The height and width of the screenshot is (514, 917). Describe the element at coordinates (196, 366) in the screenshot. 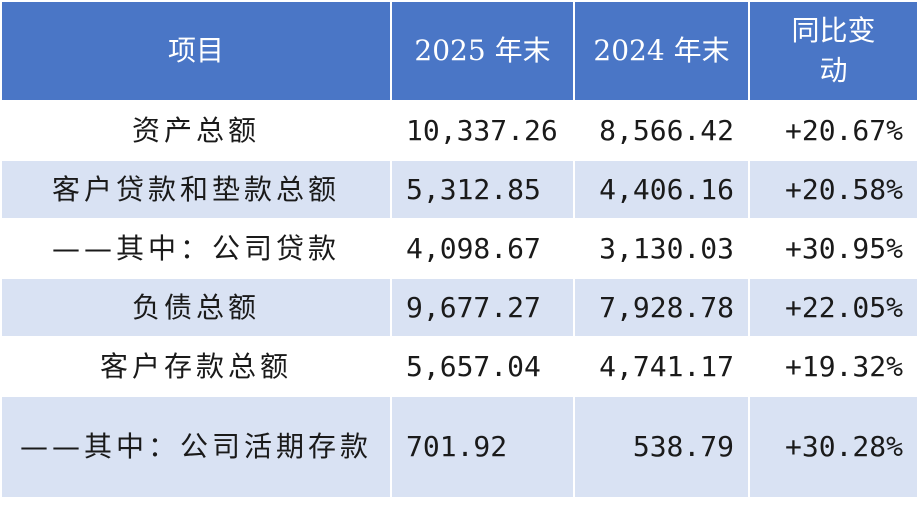

I see `table-cell: 客户存款总额` at that location.